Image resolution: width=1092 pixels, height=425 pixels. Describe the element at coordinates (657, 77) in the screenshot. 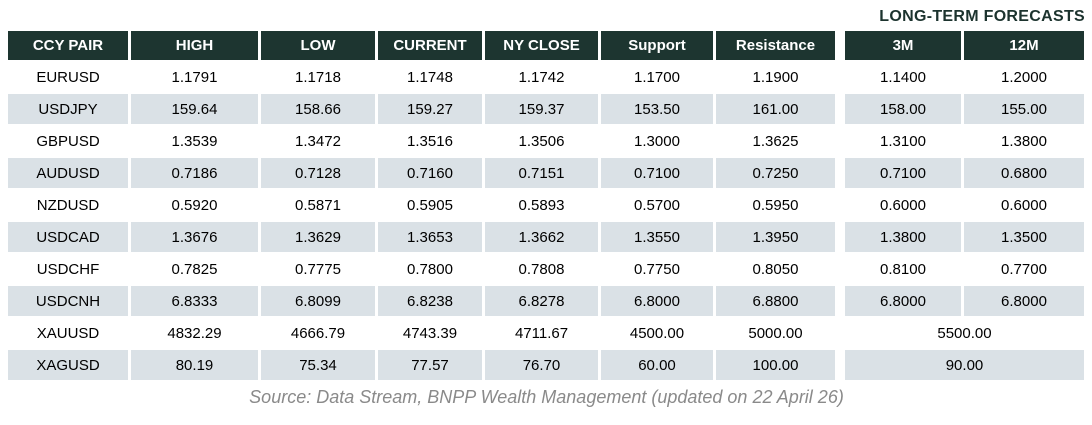

I see `value-cell: 1.1700` at that location.